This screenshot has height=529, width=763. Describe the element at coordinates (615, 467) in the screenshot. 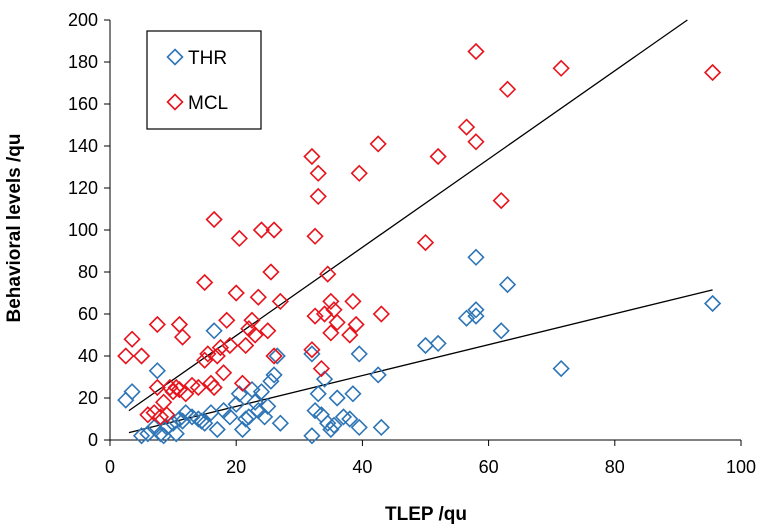

I see `x-tick-label: 80` at that location.